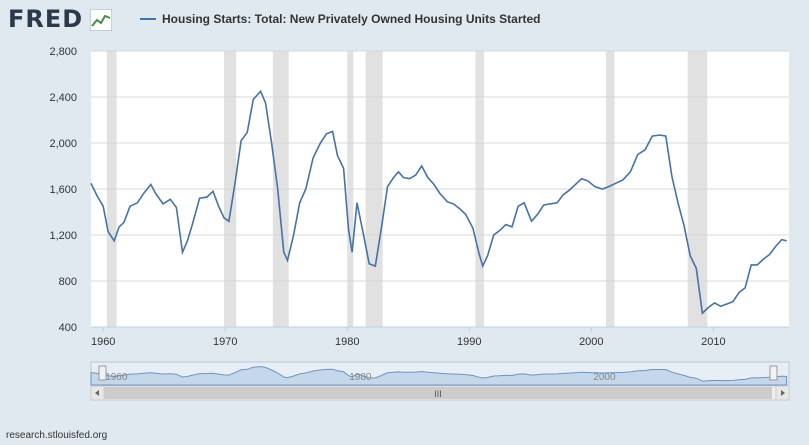 This screenshot has width=809, height=445. What do you see at coordinates (68, 328) in the screenshot?
I see `y-tick-label: 400` at bounding box center [68, 328].